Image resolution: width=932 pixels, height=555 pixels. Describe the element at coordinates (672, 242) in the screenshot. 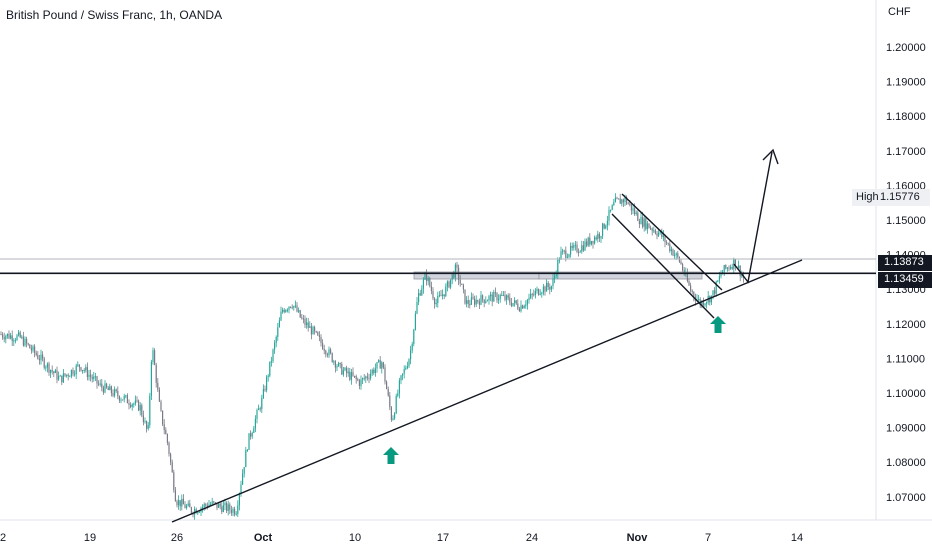

I see `channel-upper-line` at that location.